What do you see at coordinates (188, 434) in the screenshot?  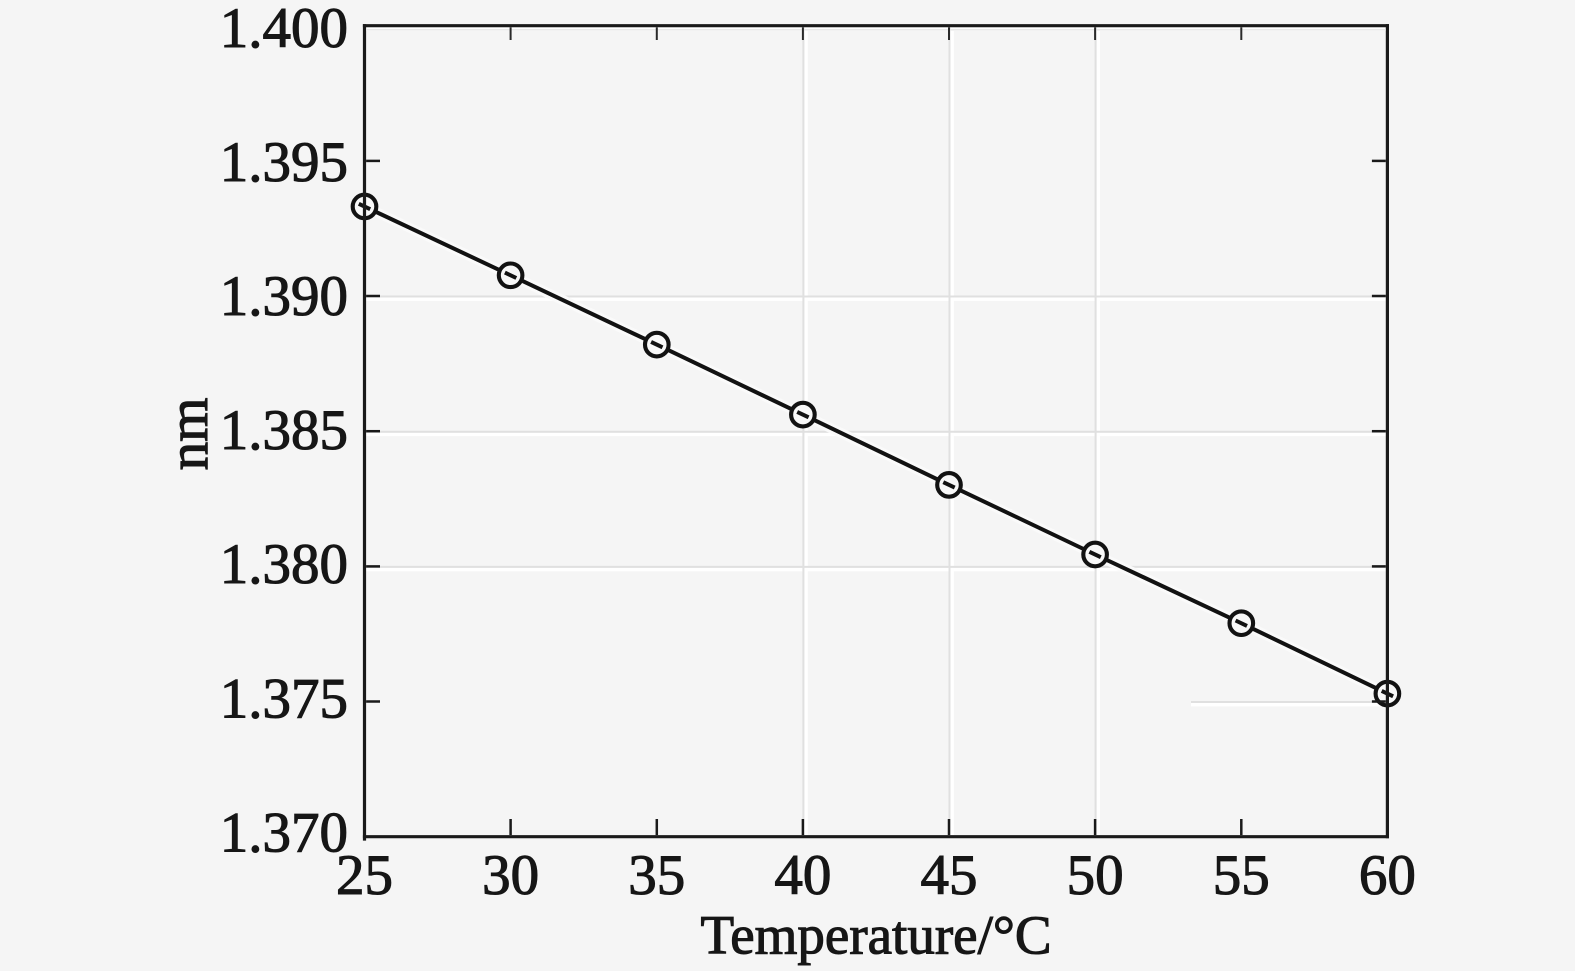 I see `svg-text: nm` at bounding box center [188, 434].